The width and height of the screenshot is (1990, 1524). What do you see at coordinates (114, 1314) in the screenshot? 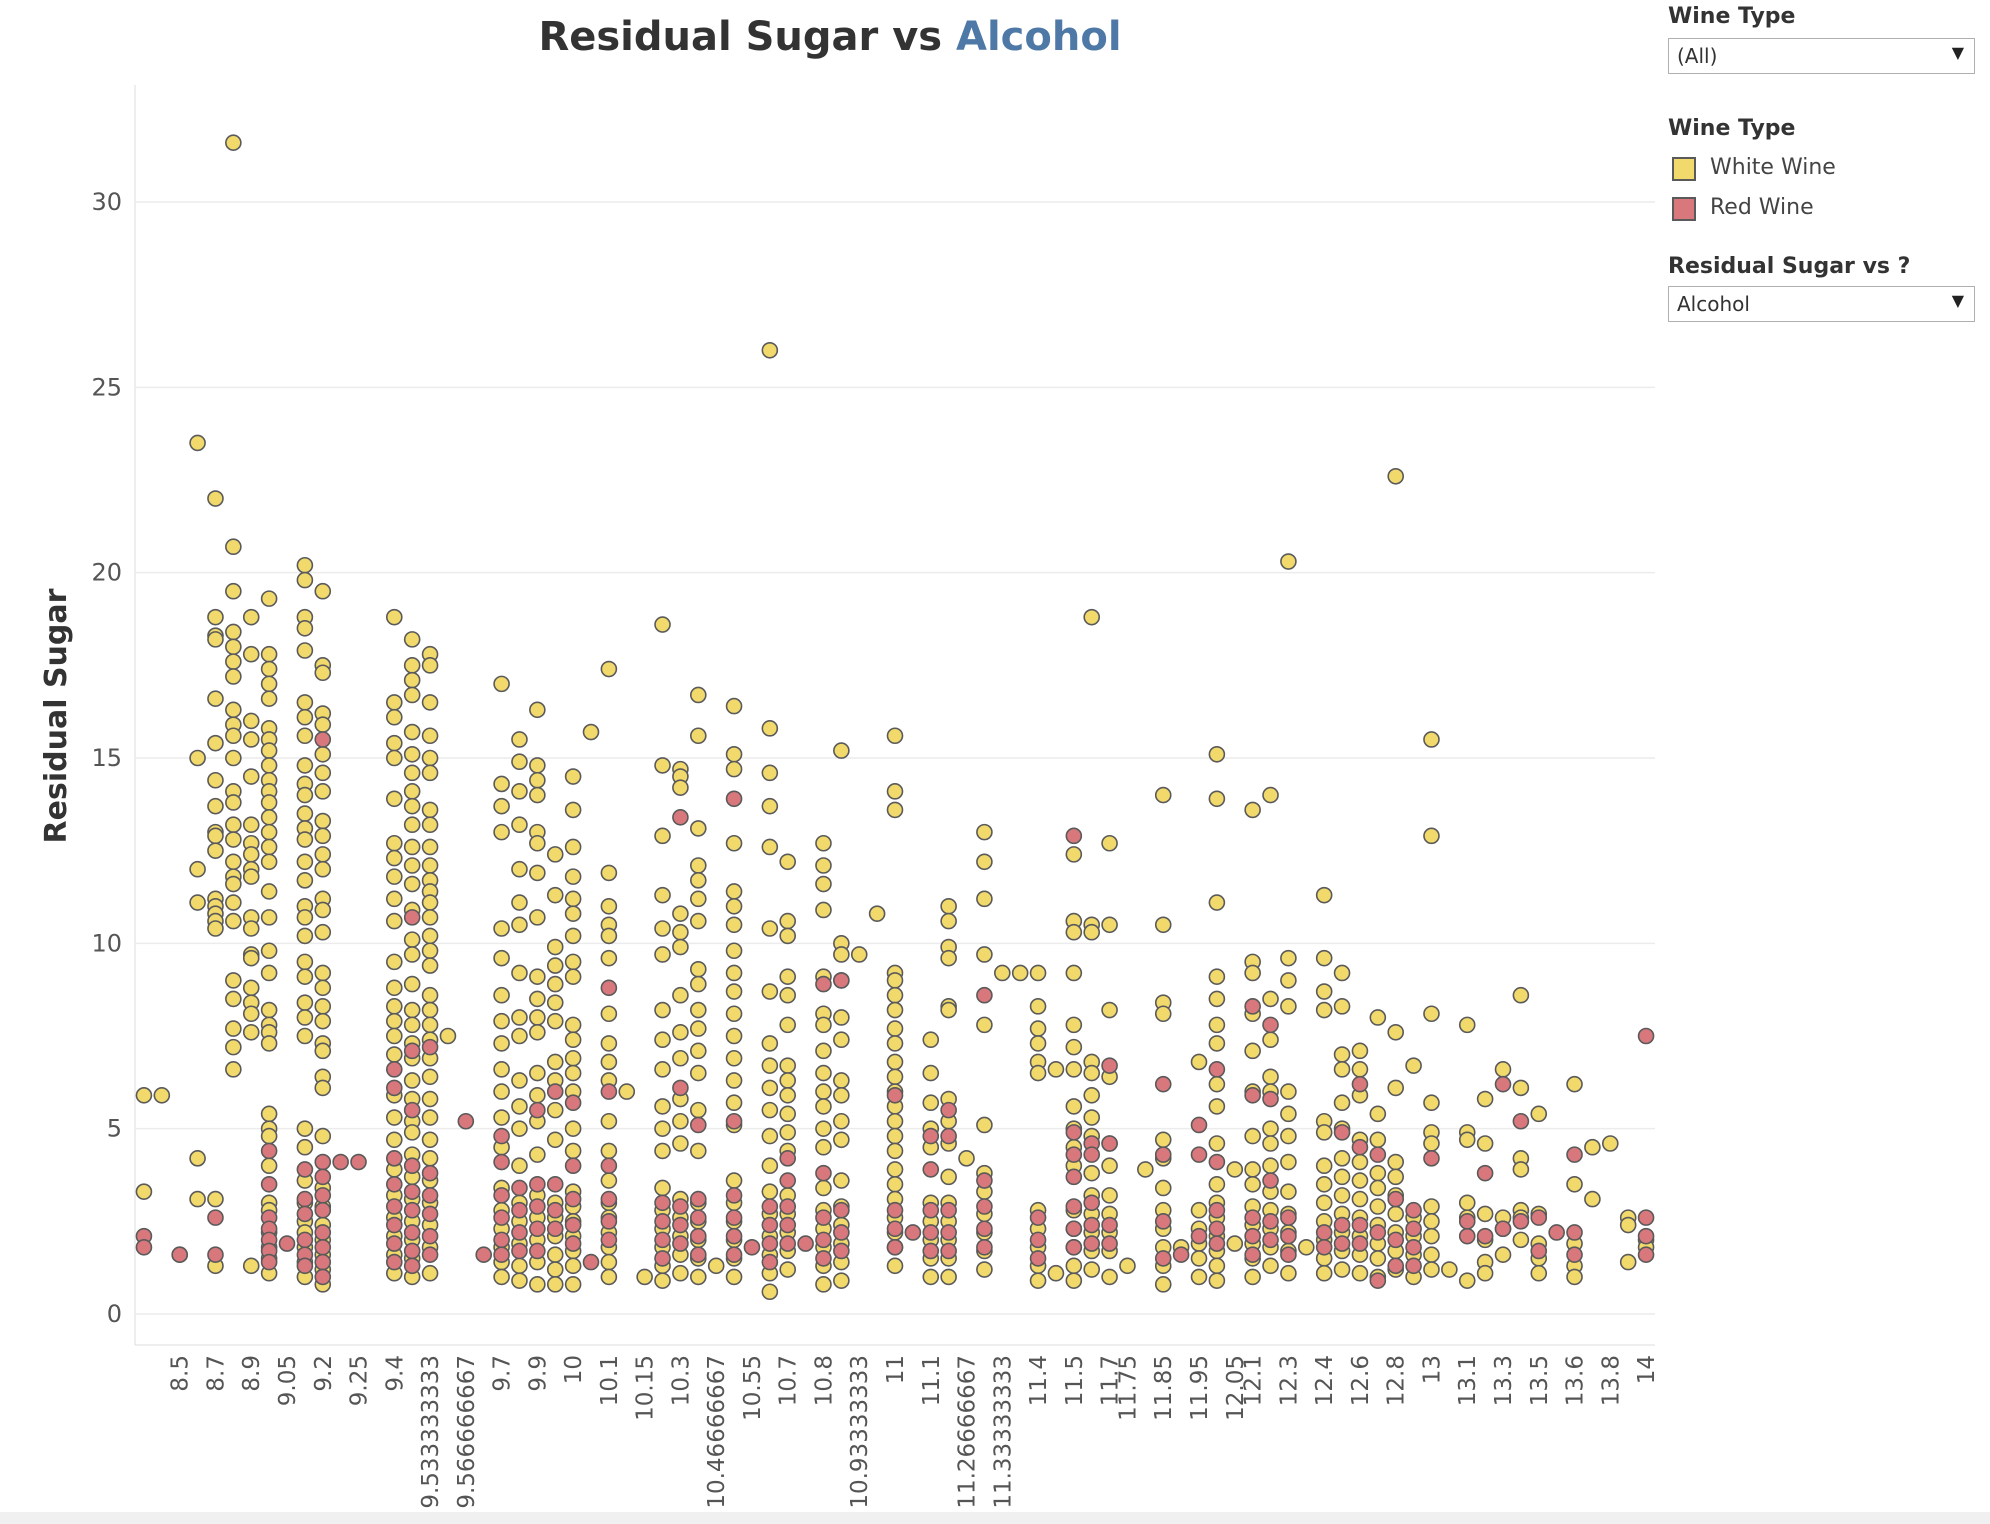
I see `y-tick-label: 0` at bounding box center [114, 1314].